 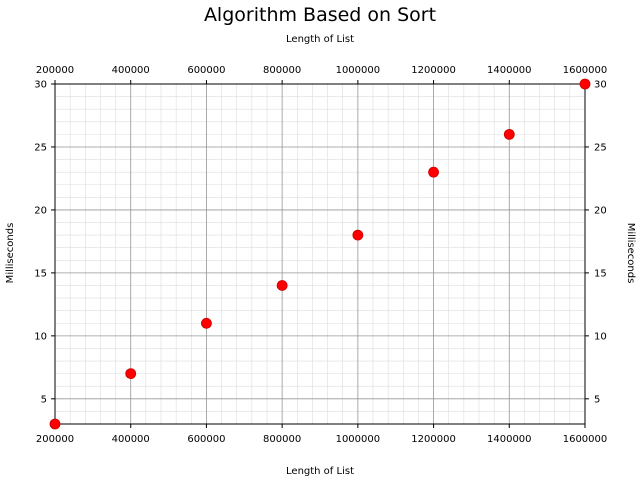 What do you see at coordinates (585, 439) in the screenshot?
I see `x-tick-label-bottom: 1600000` at bounding box center [585, 439].